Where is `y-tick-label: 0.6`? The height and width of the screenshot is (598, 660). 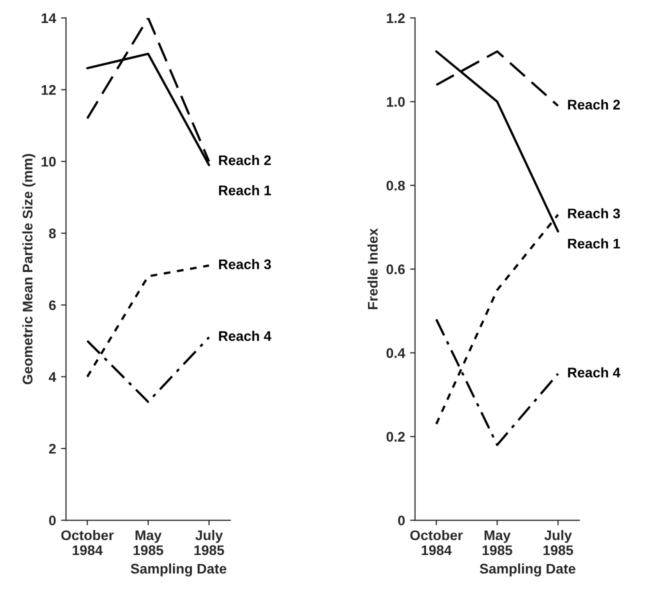 y-tick-label: 0.6 is located at coordinates (395, 269).